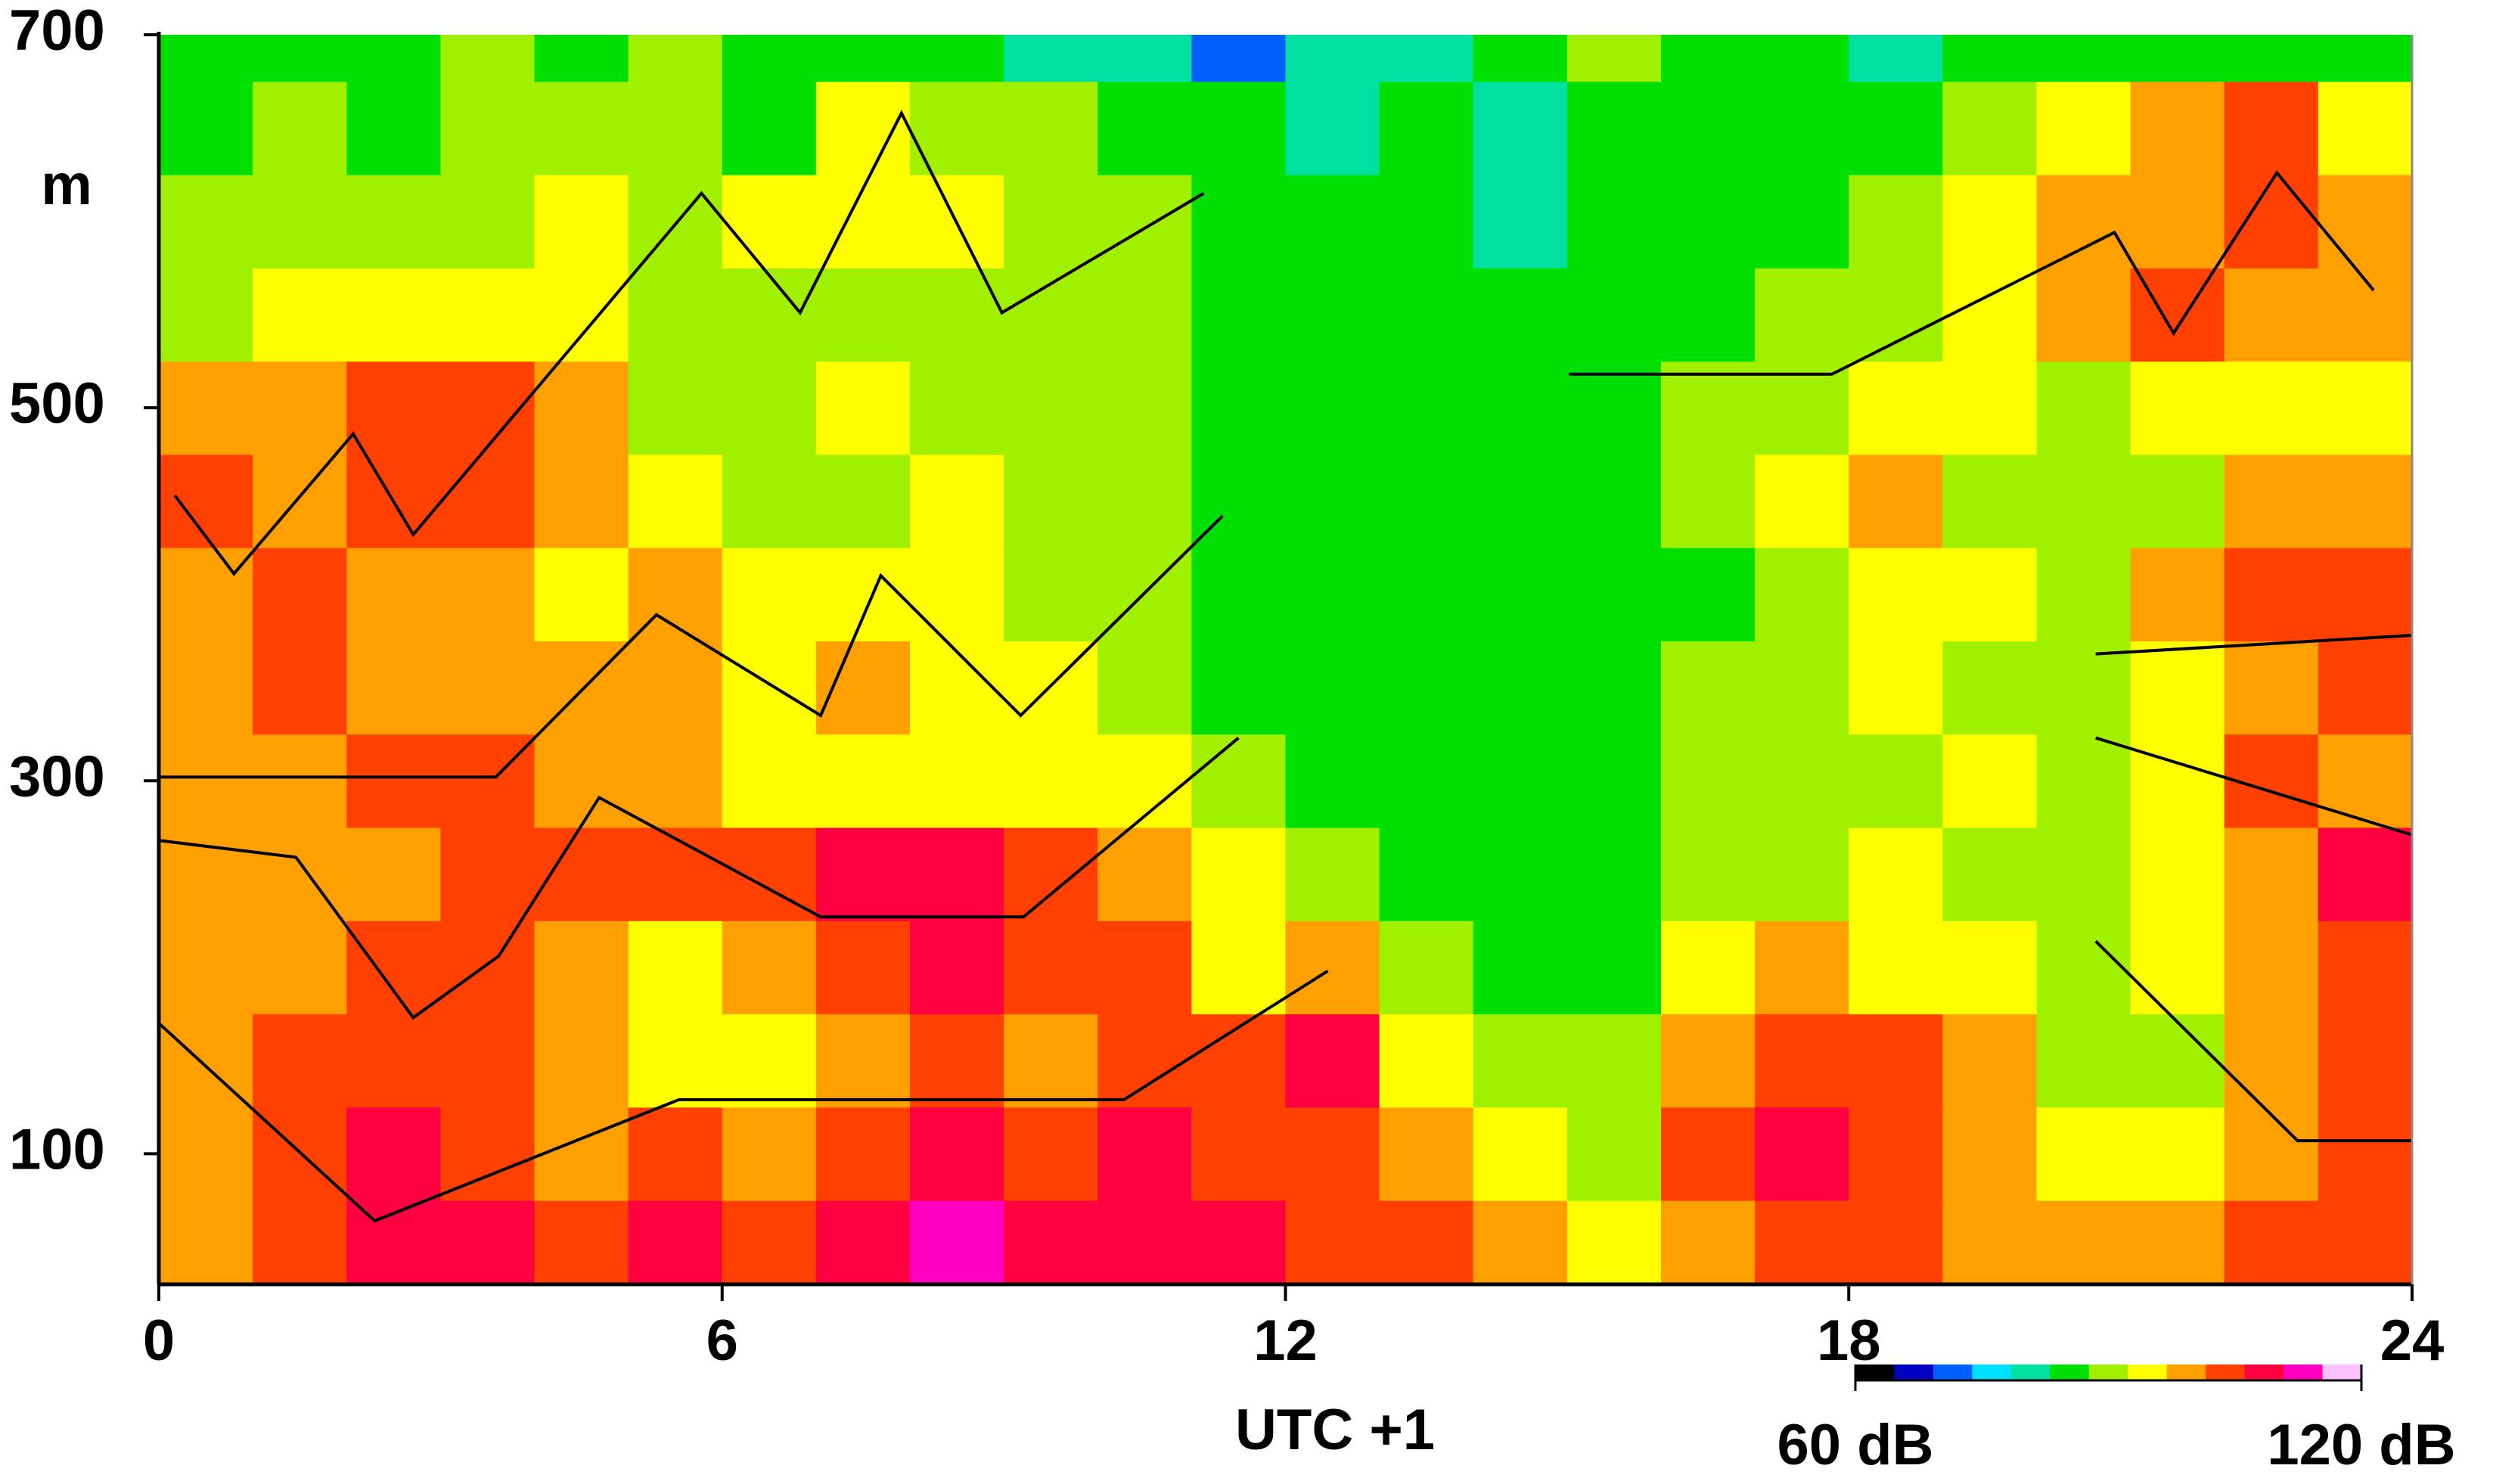  What do you see at coordinates (57, 1149) in the screenshot?
I see `y-tick-label: 100` at bounding box center [57, 1149].